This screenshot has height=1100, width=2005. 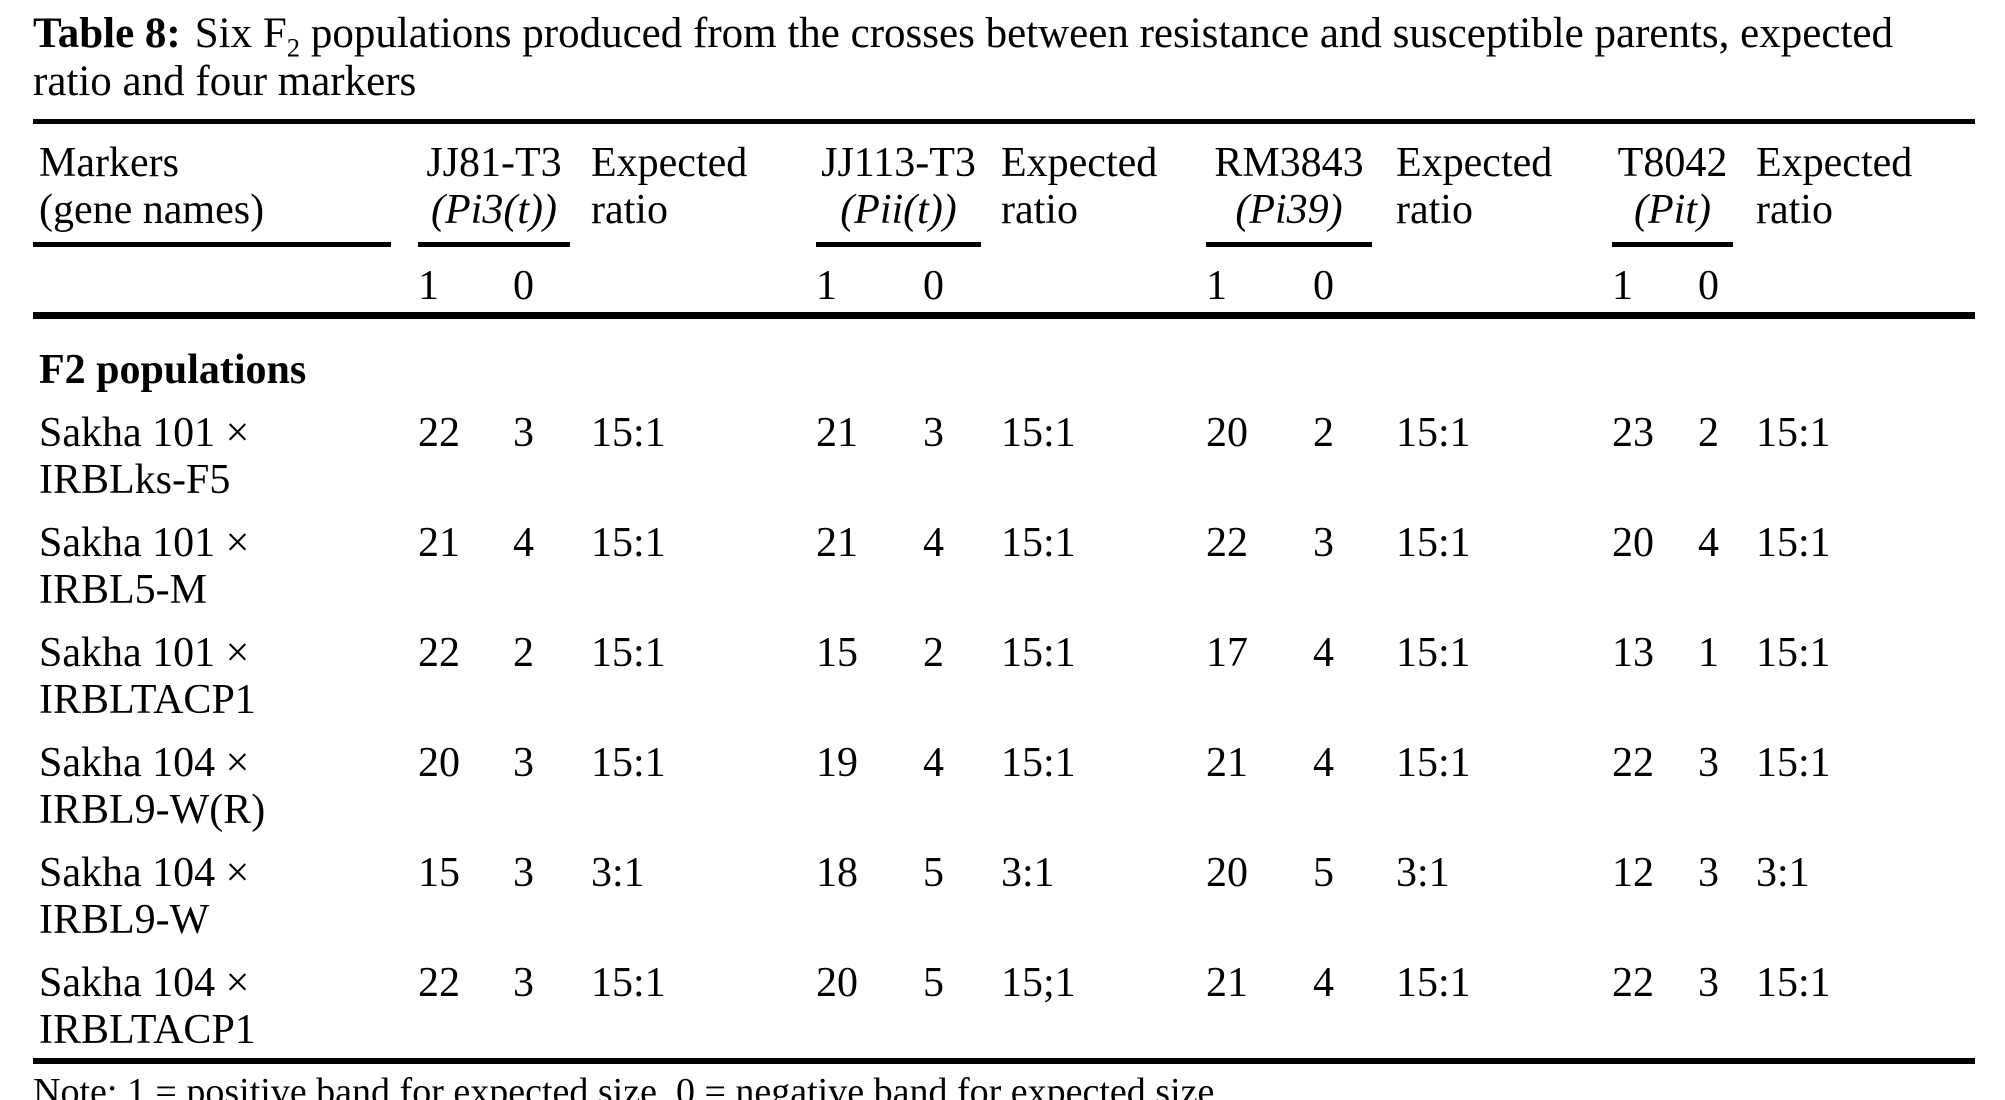 I want to click on row-label-line2: IRBLks-F5, so click(x=135, y=480).